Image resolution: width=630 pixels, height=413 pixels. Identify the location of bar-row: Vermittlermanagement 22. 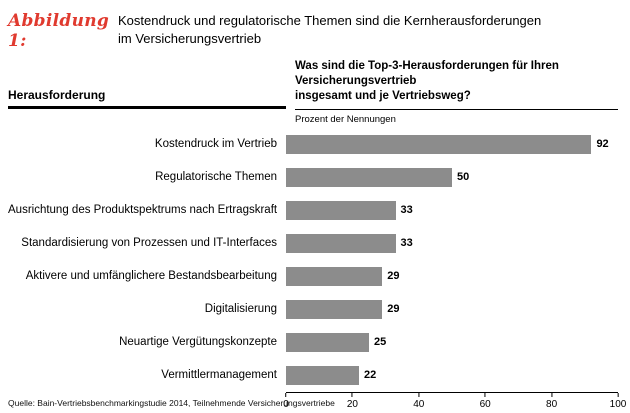
(313, 375).